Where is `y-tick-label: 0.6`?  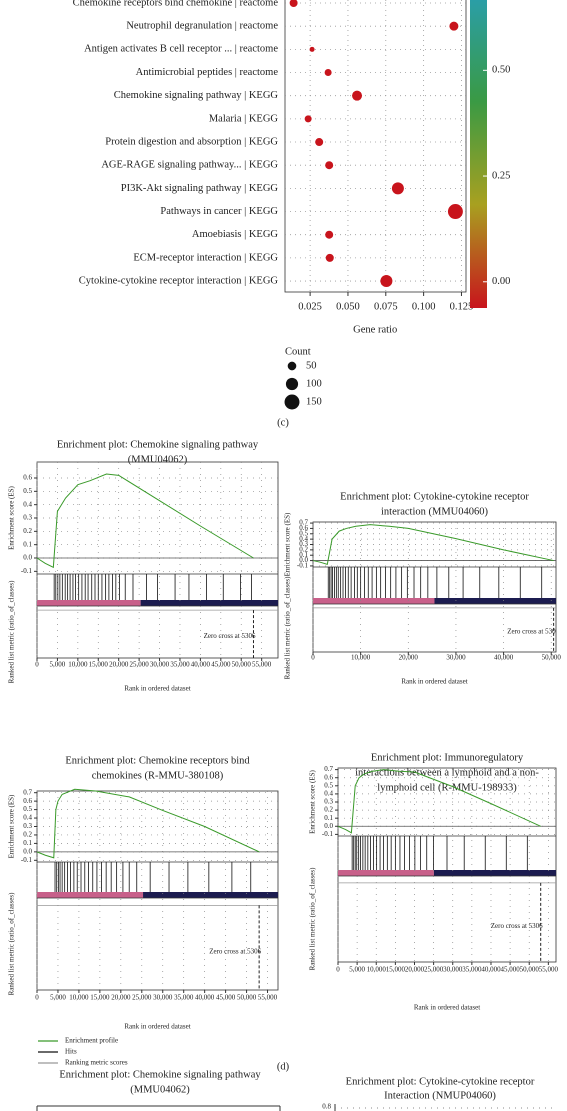
y-tick-label: 0.6 is located at coordinates (27, 478).